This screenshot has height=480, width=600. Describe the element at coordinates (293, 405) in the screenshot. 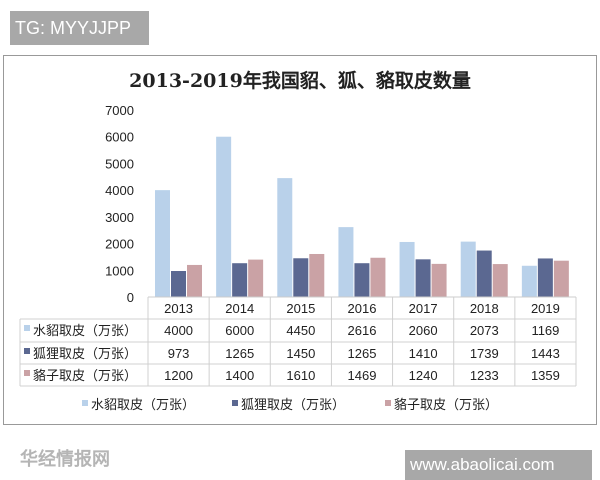

I see `legend-label: 狐狸取皮（万张）` at that location.